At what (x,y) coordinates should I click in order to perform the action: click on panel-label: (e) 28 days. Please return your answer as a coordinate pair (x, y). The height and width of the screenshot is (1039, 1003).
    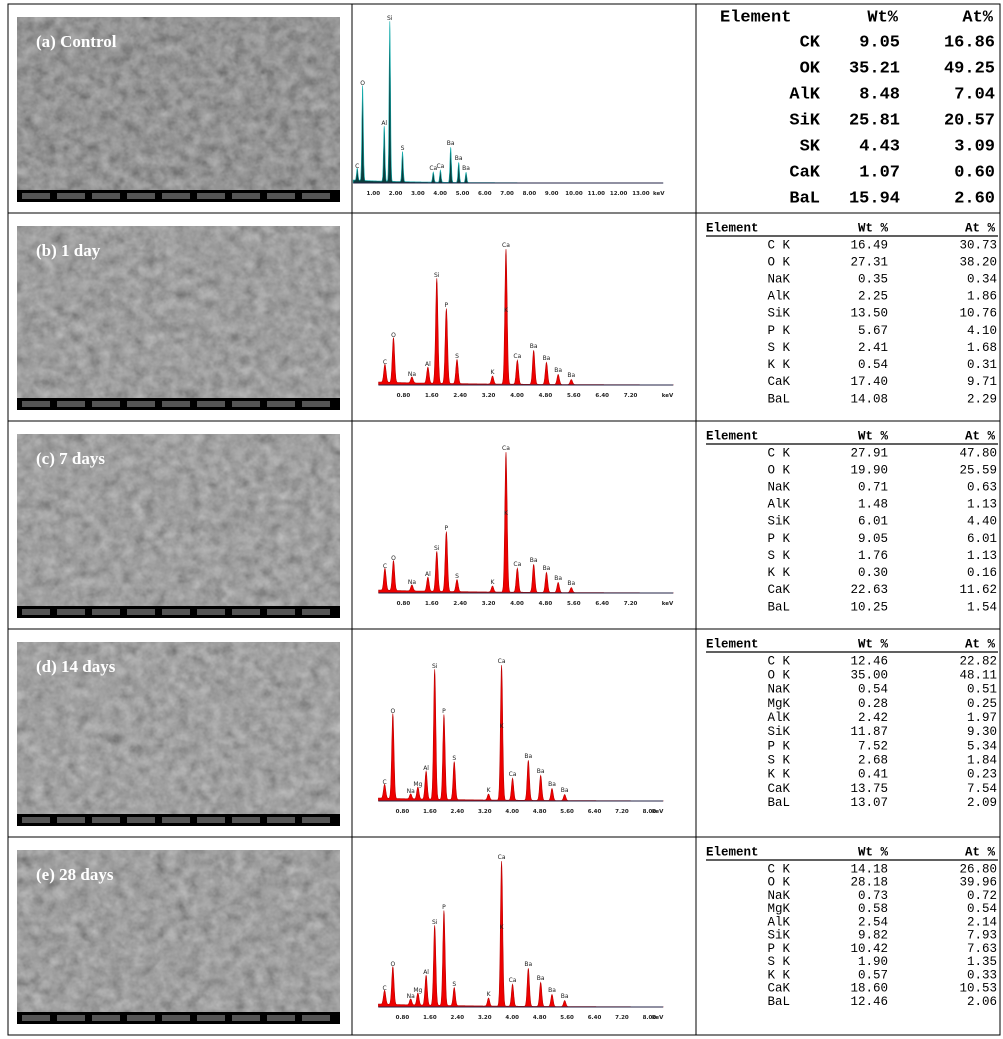
    Looking at the image, I should click on (75, 874).